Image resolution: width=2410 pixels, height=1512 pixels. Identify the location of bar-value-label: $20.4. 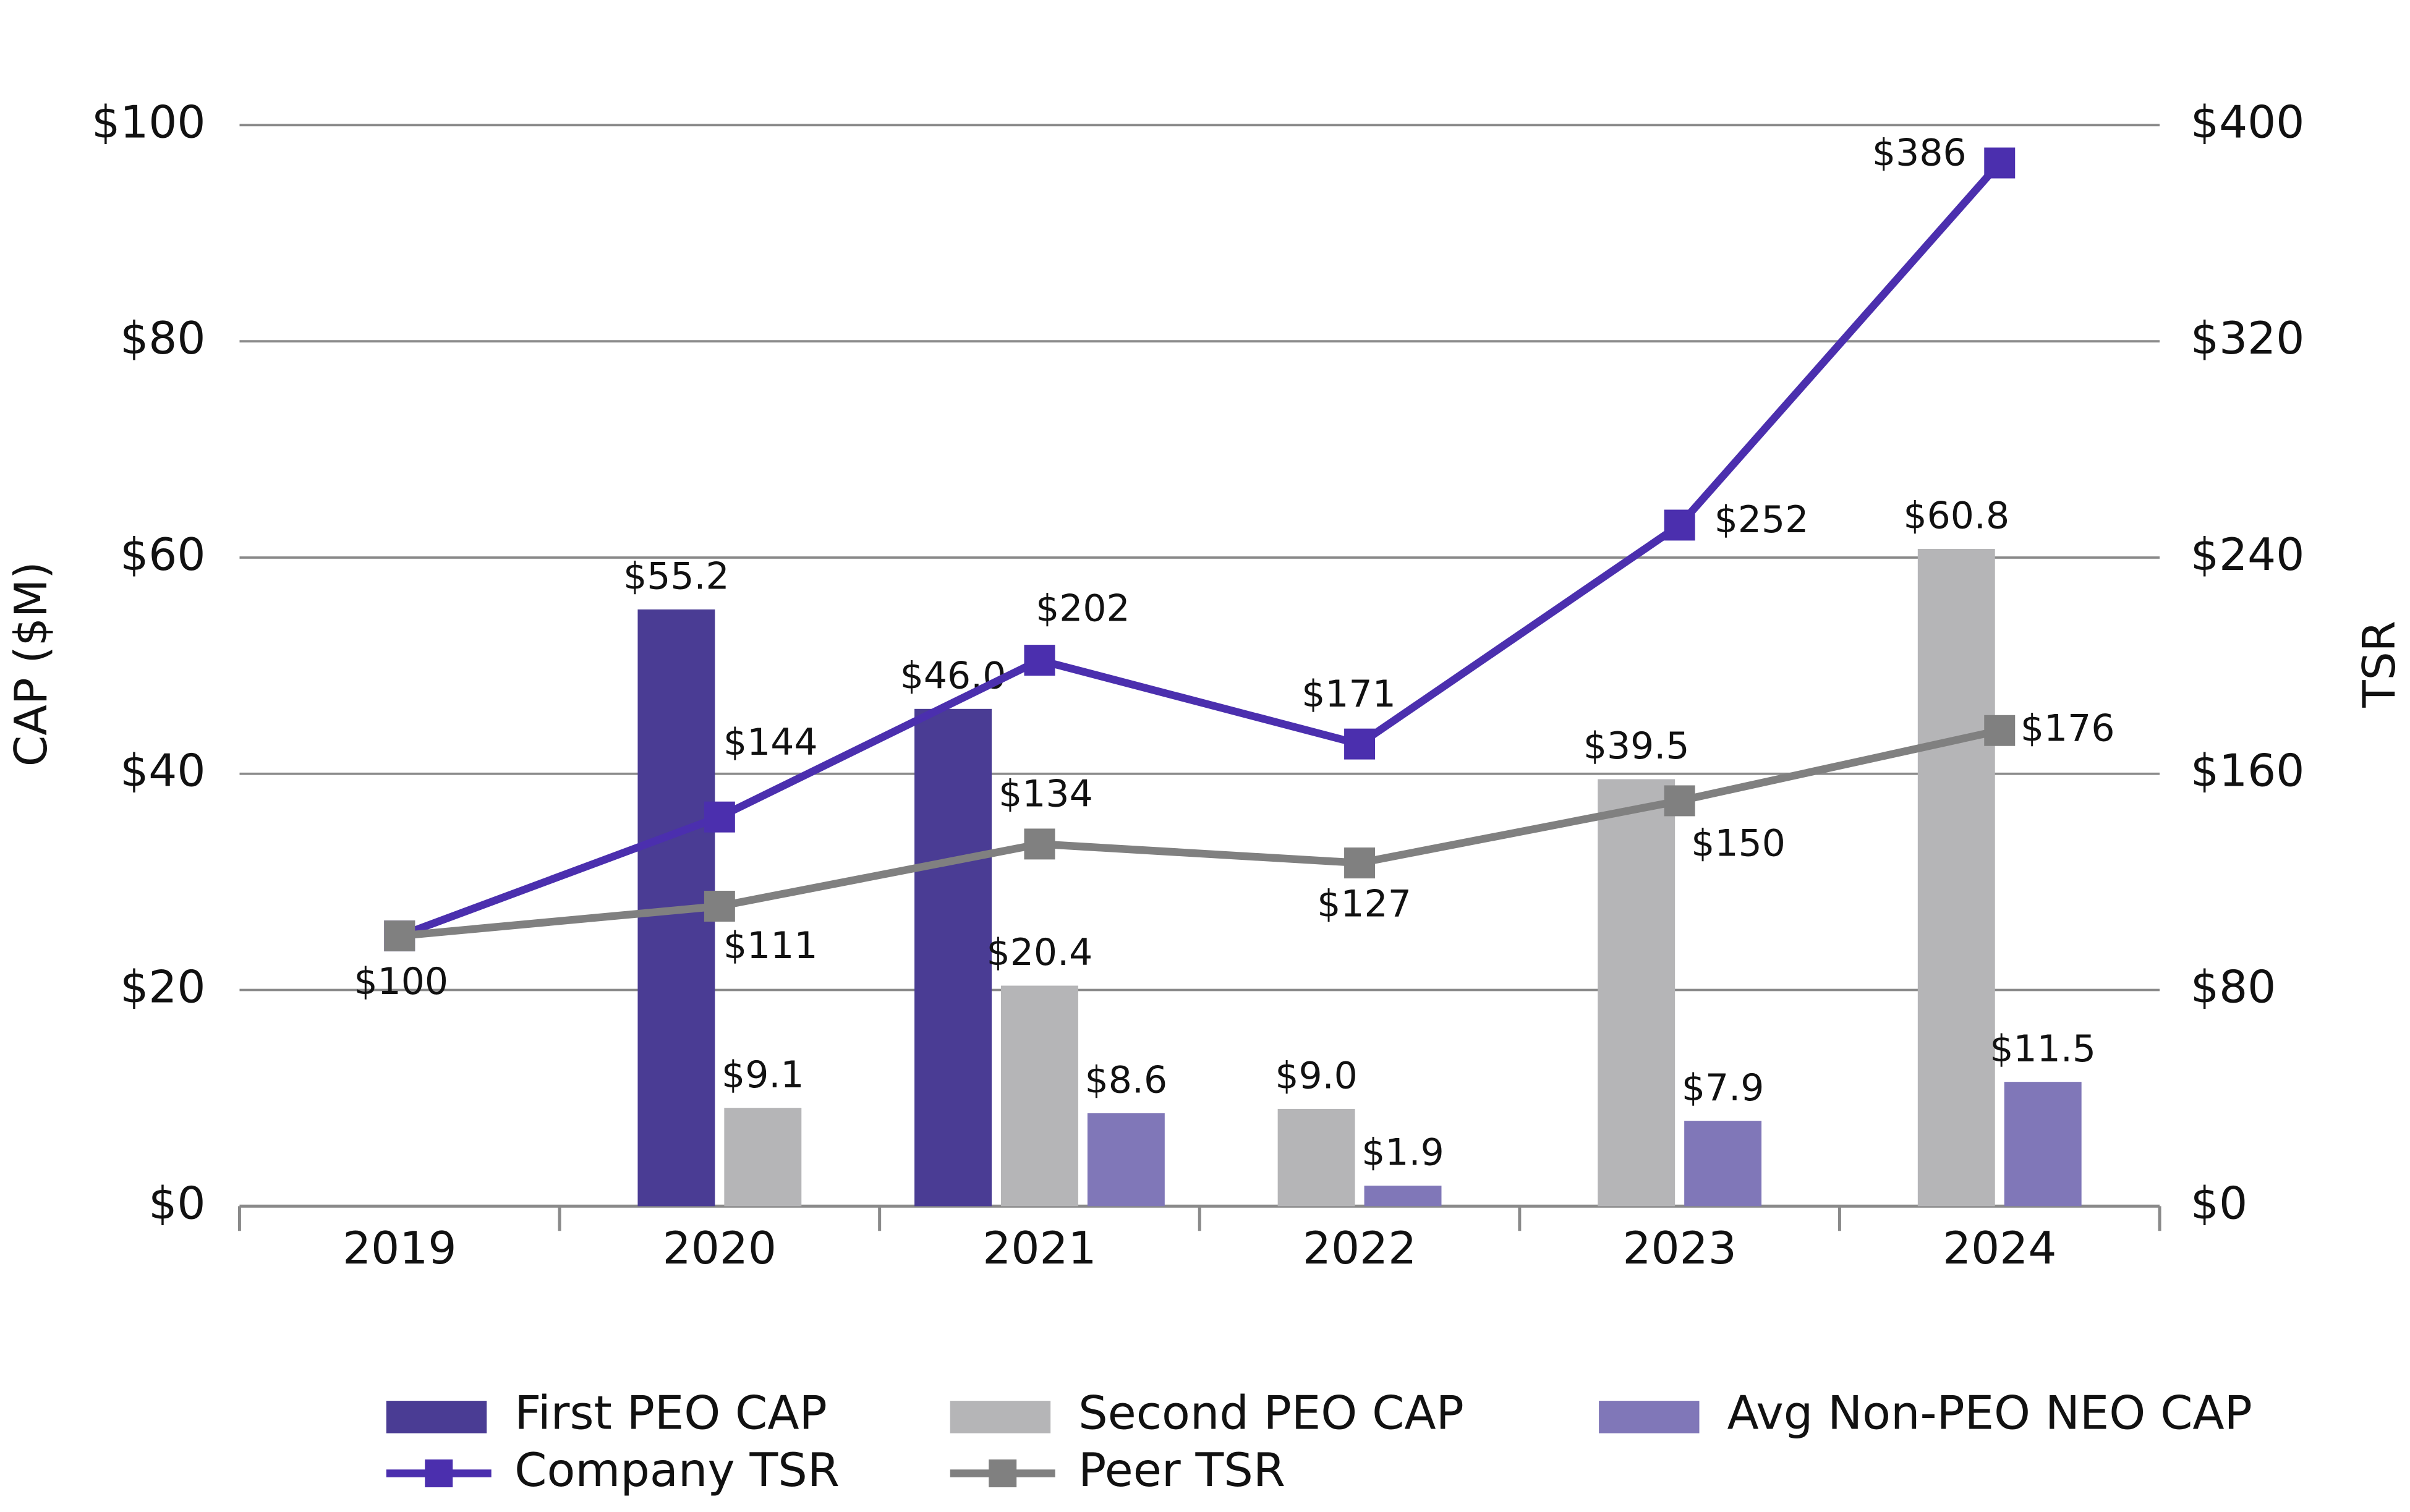
(1040, 952).